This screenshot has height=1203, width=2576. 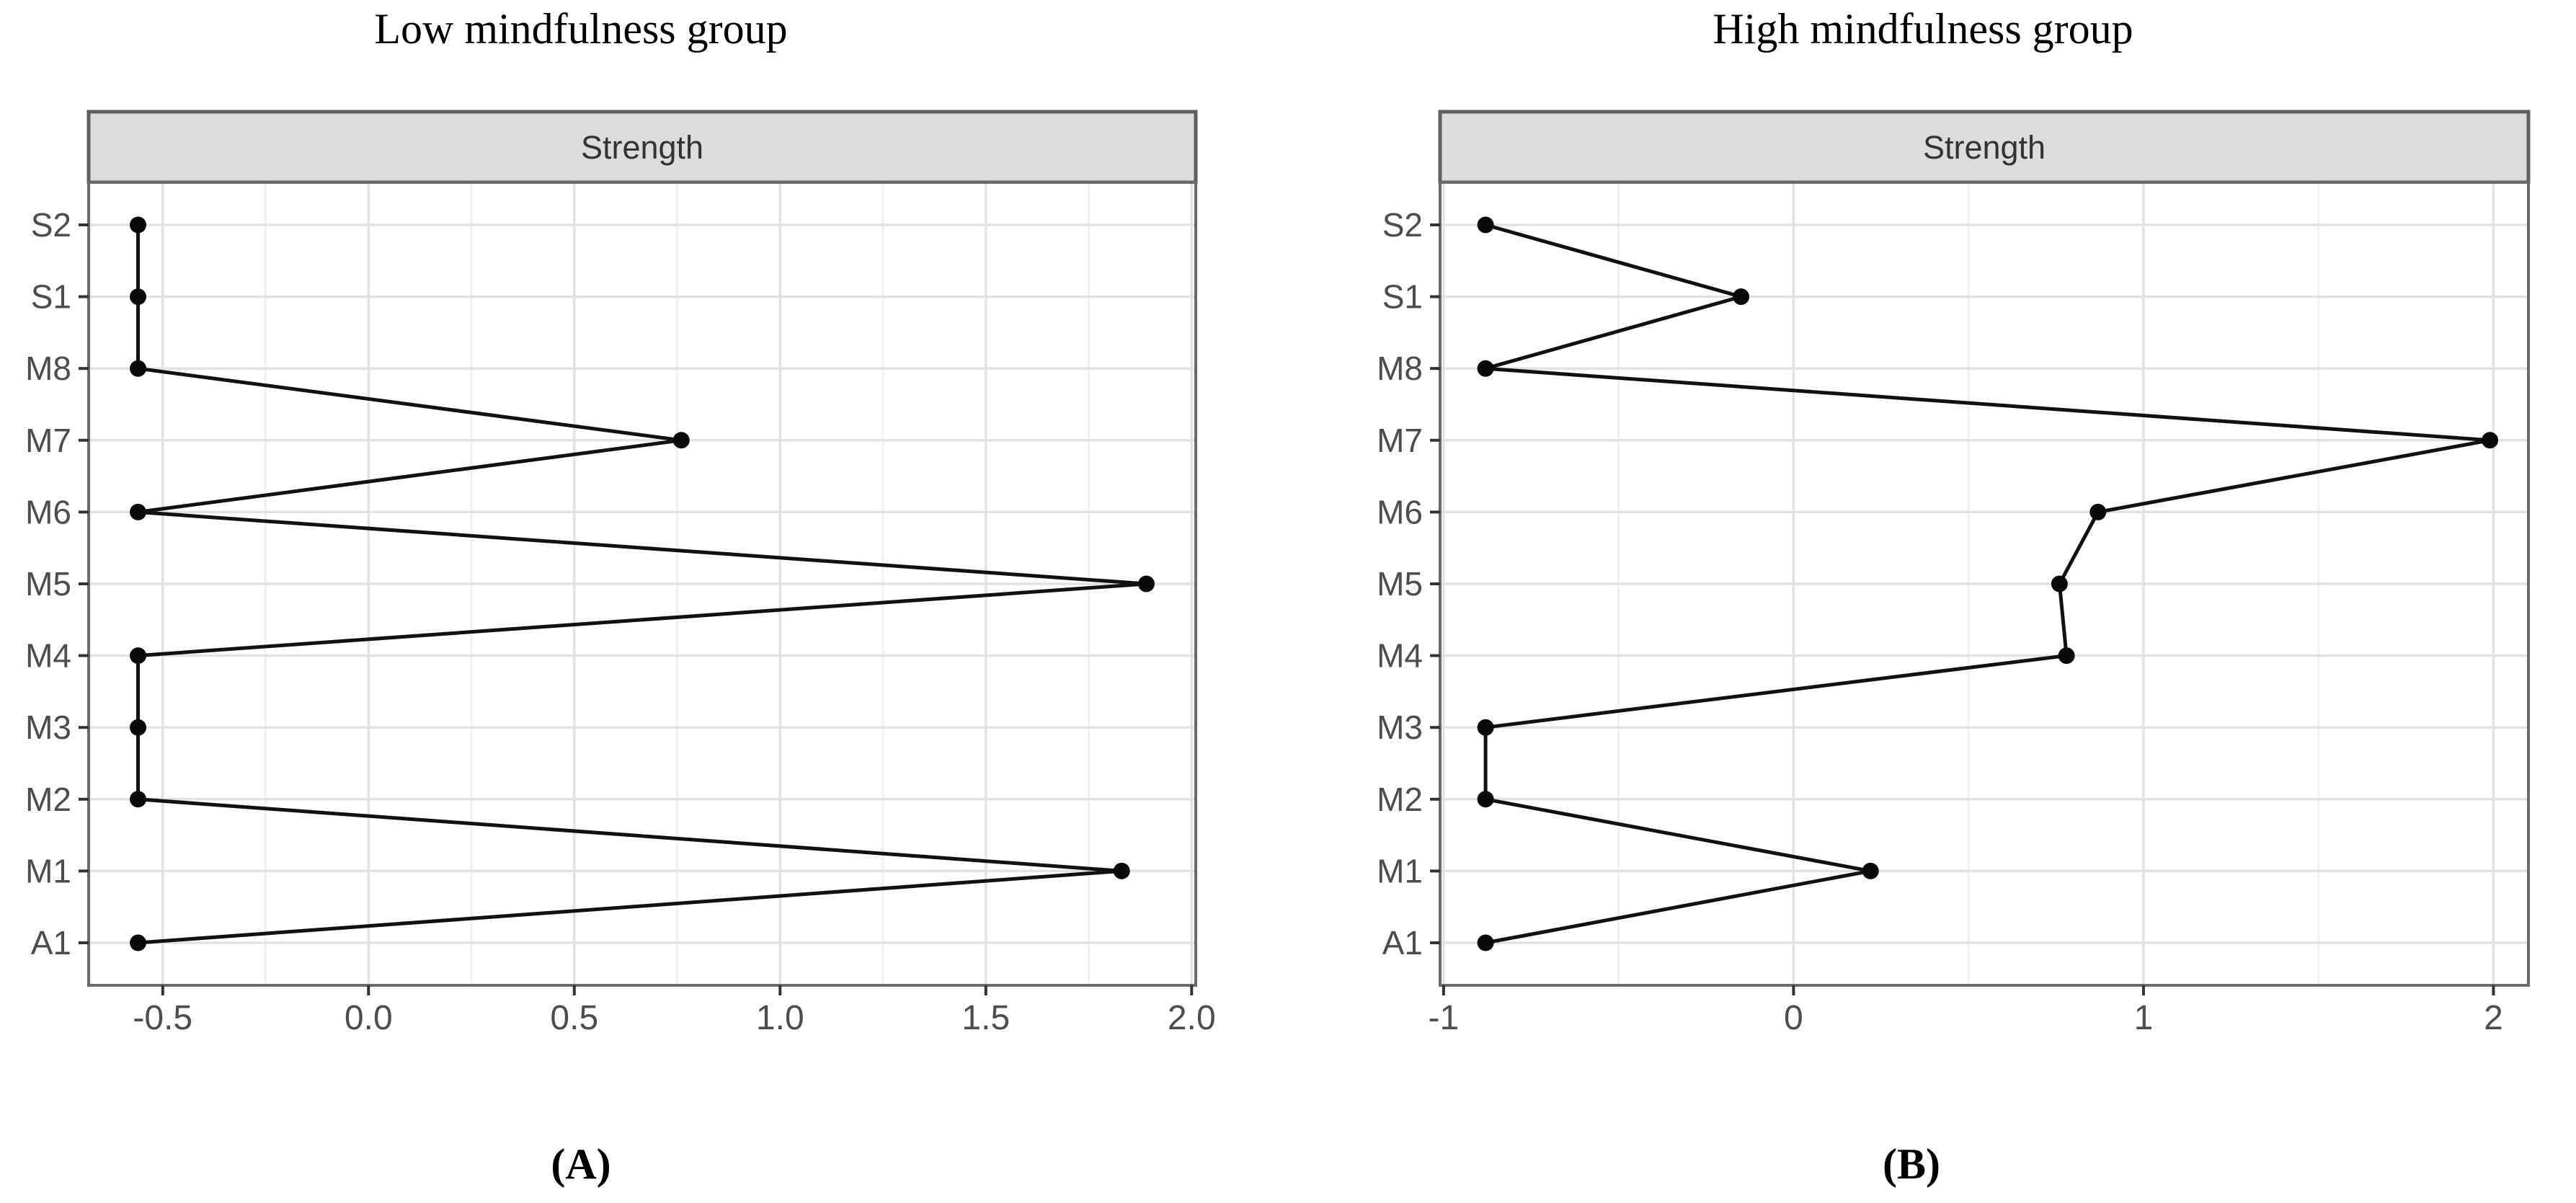 I want to click on x-tick-label-1: 1.0, so click(x=780, y=1018).